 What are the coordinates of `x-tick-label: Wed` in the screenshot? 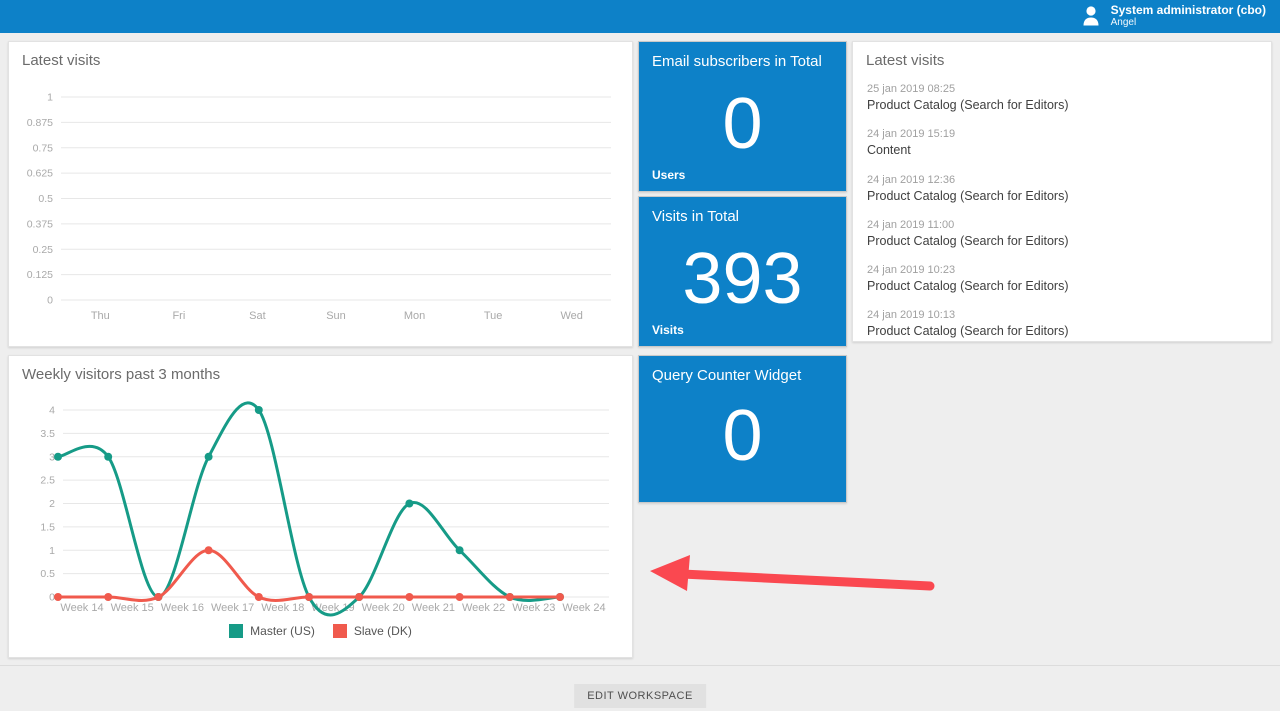 It's located at (572, 316).